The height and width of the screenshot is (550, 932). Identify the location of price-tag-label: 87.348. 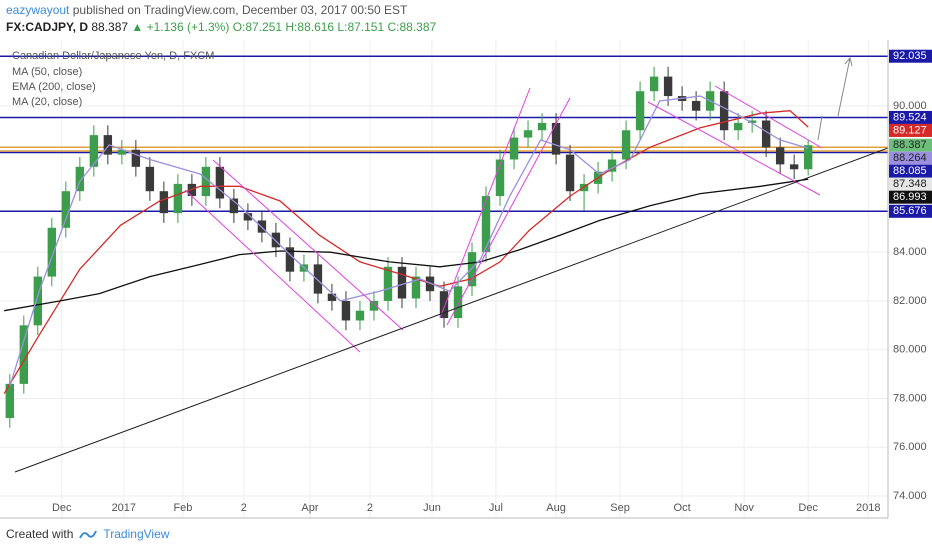
(910, 184).